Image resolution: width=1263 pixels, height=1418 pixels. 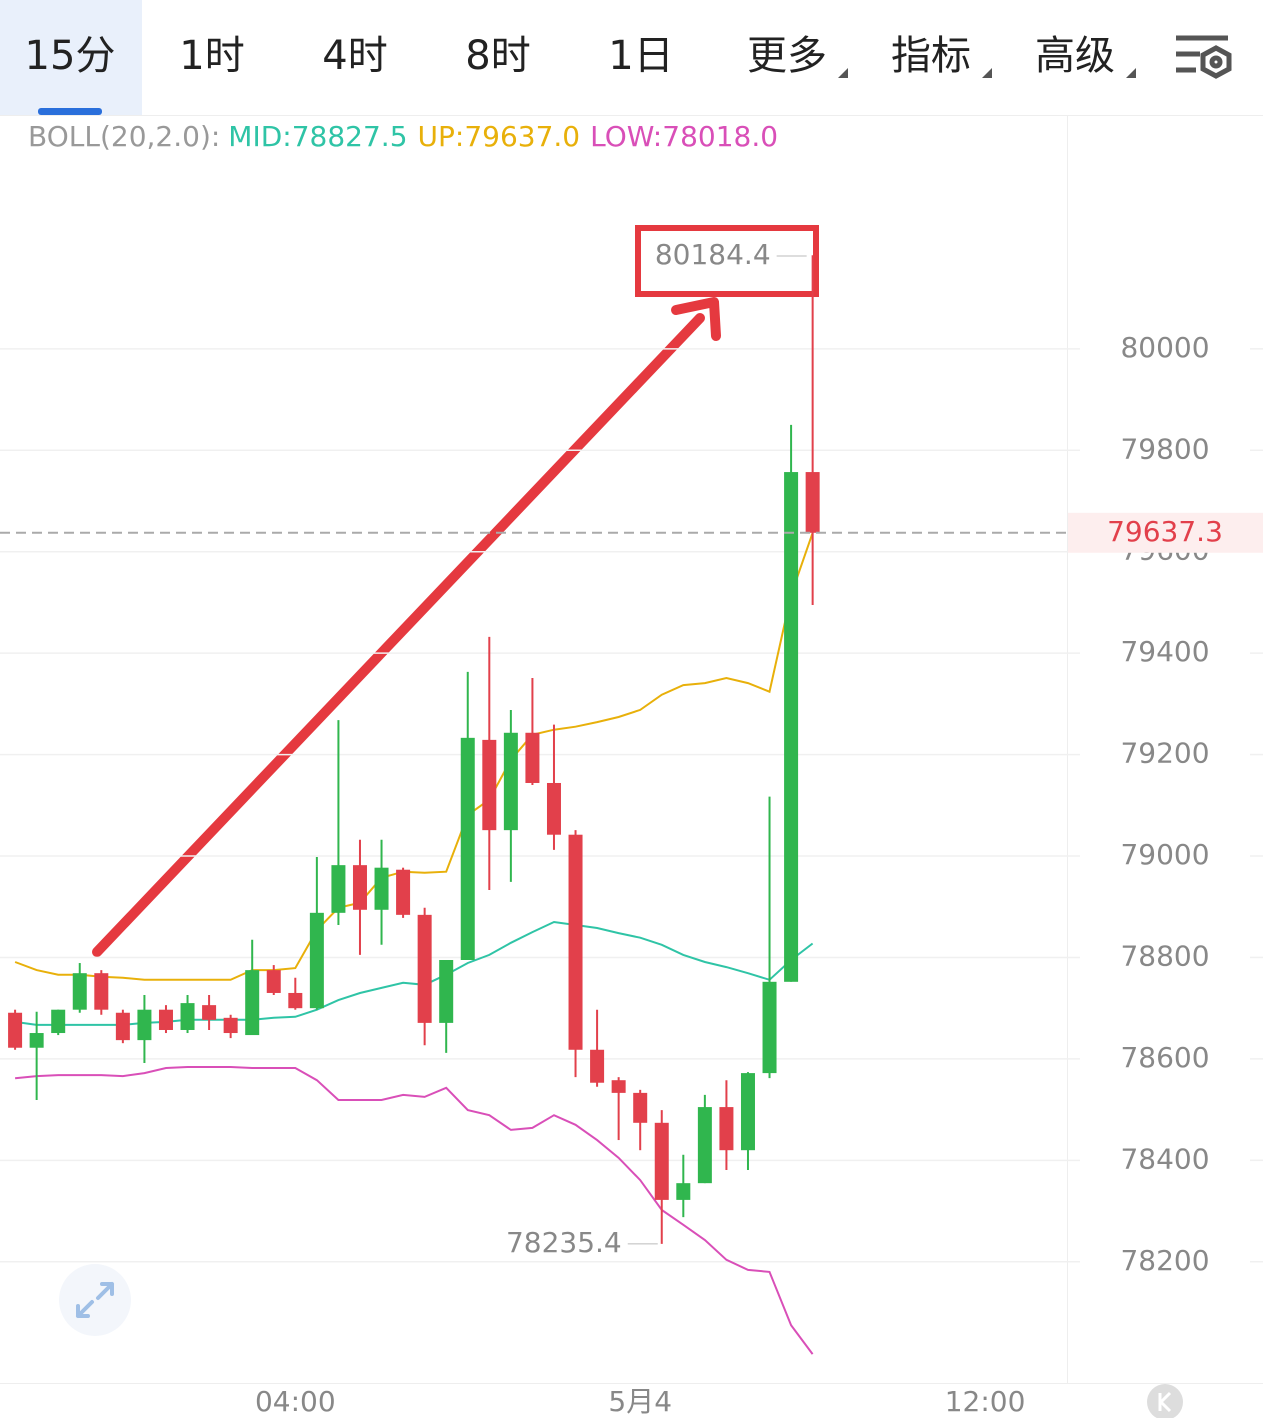 I want to click on legend-value: 79637.0, so click(x=522, y=136).